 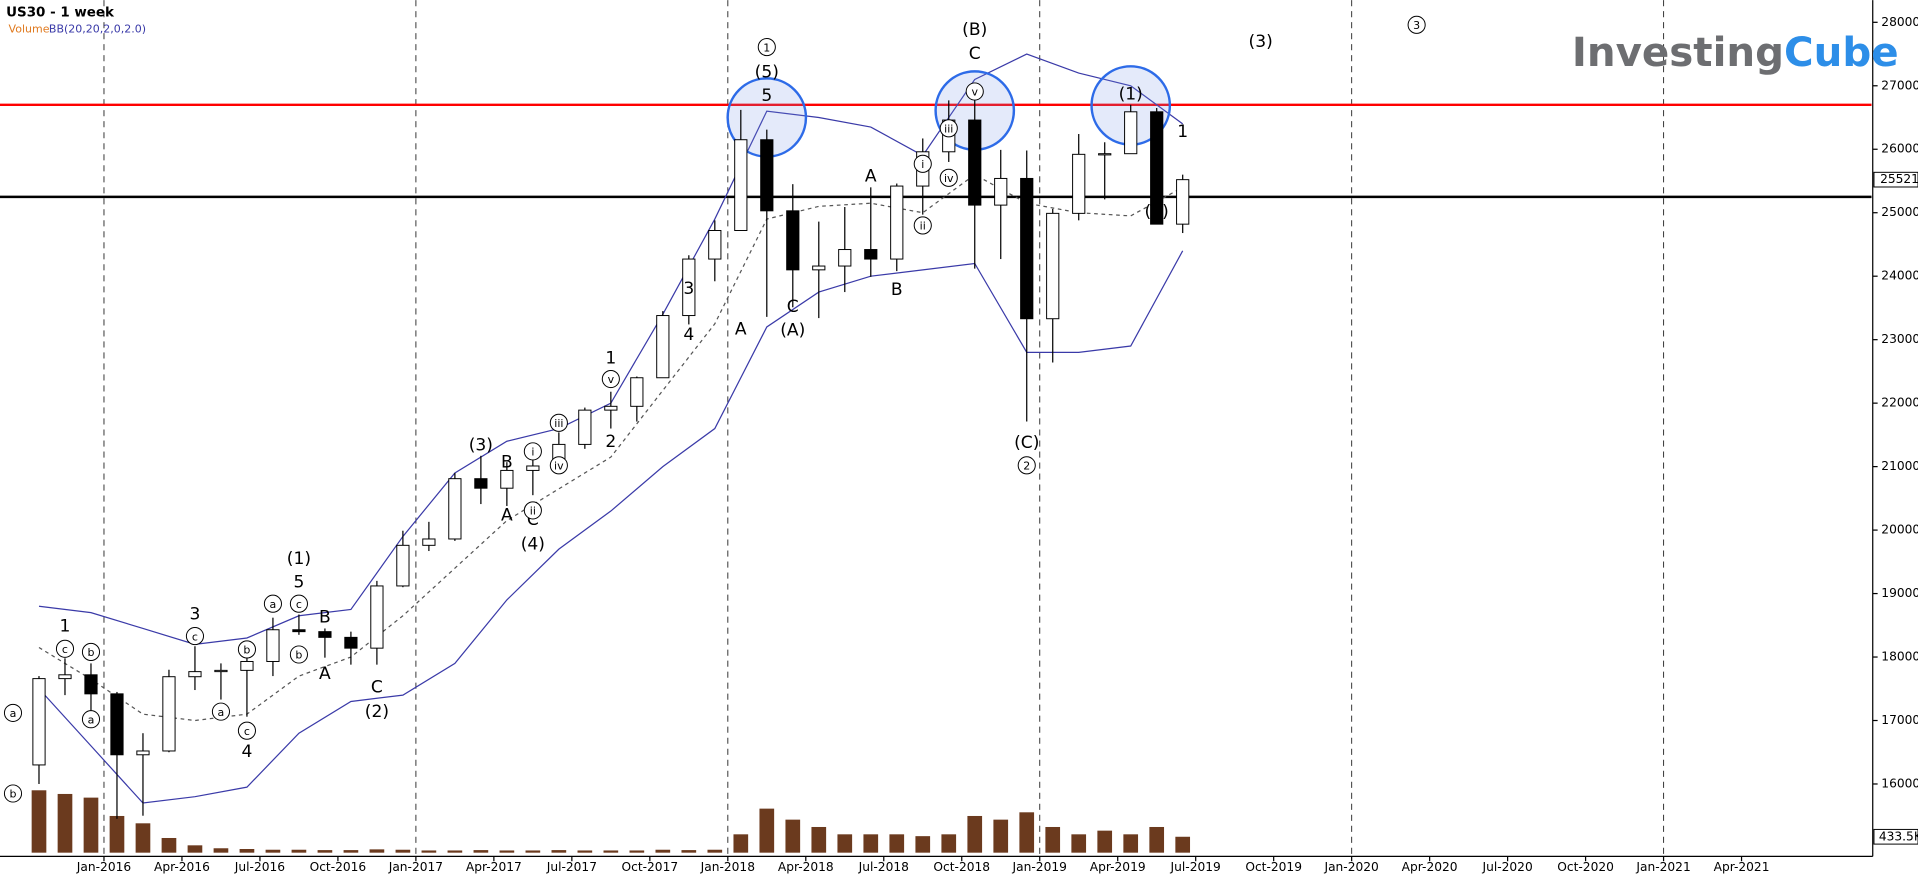 I want to click on wave-label: 3, so click(x=195, y=614).